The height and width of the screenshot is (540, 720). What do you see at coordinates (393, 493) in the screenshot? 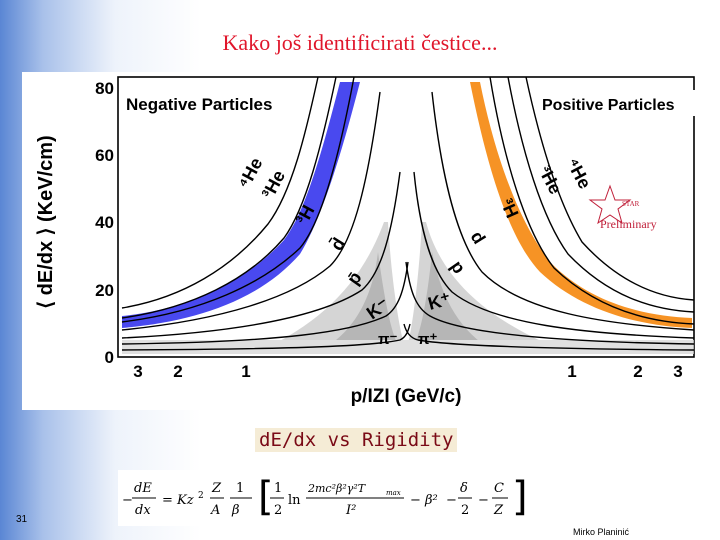
I see `formula-ln-num-sub: max` at bounding box center [393, 493].